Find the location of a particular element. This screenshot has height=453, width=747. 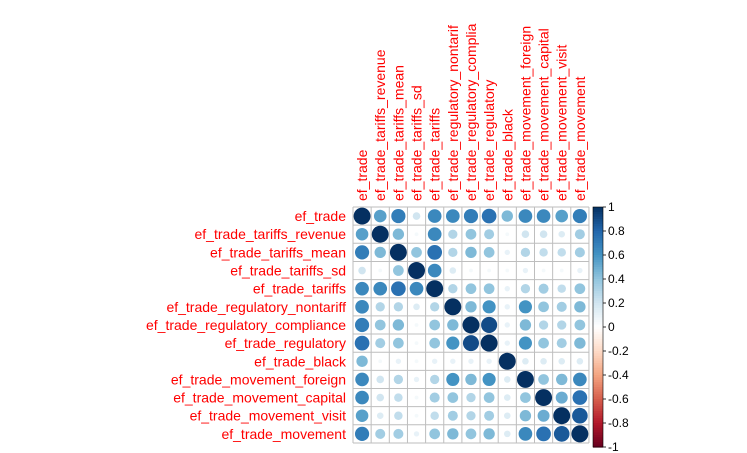

column-label: ef_trade_movement_capital is located at coordinates (544, 114).